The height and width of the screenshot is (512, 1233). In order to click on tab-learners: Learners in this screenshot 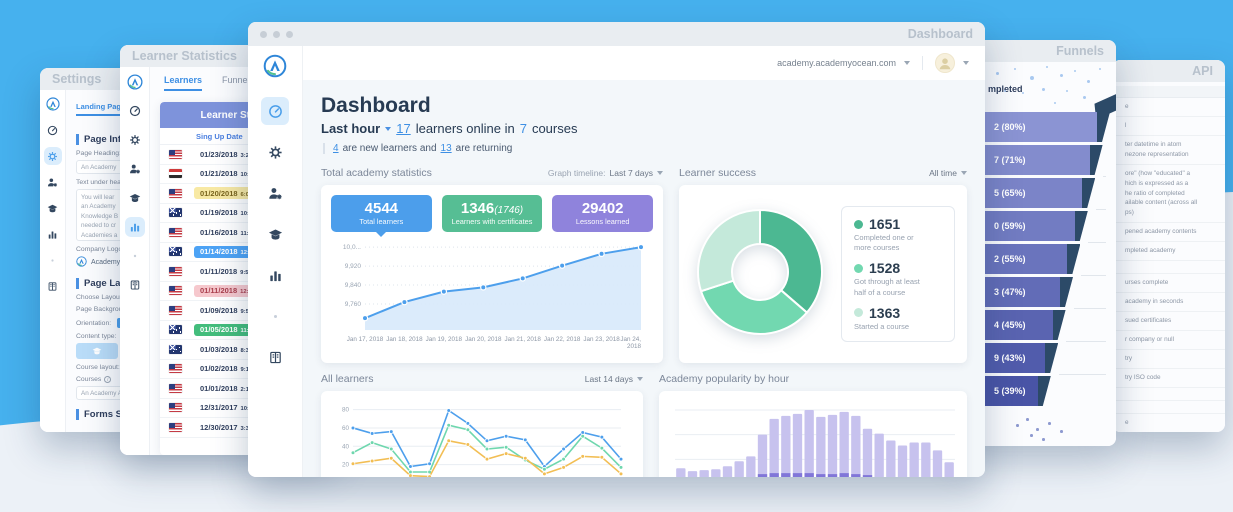, I will do `click(183, 83)`.